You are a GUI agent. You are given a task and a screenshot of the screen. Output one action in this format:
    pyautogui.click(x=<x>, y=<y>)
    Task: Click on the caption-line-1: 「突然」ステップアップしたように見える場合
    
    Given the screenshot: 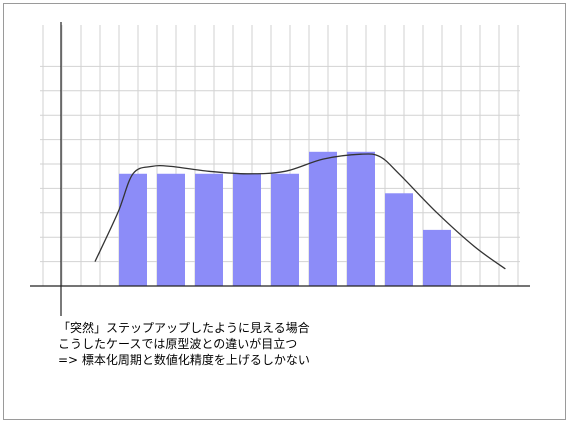 What is the action you would take?
    pyautogui.click(x=184, y=328)
    